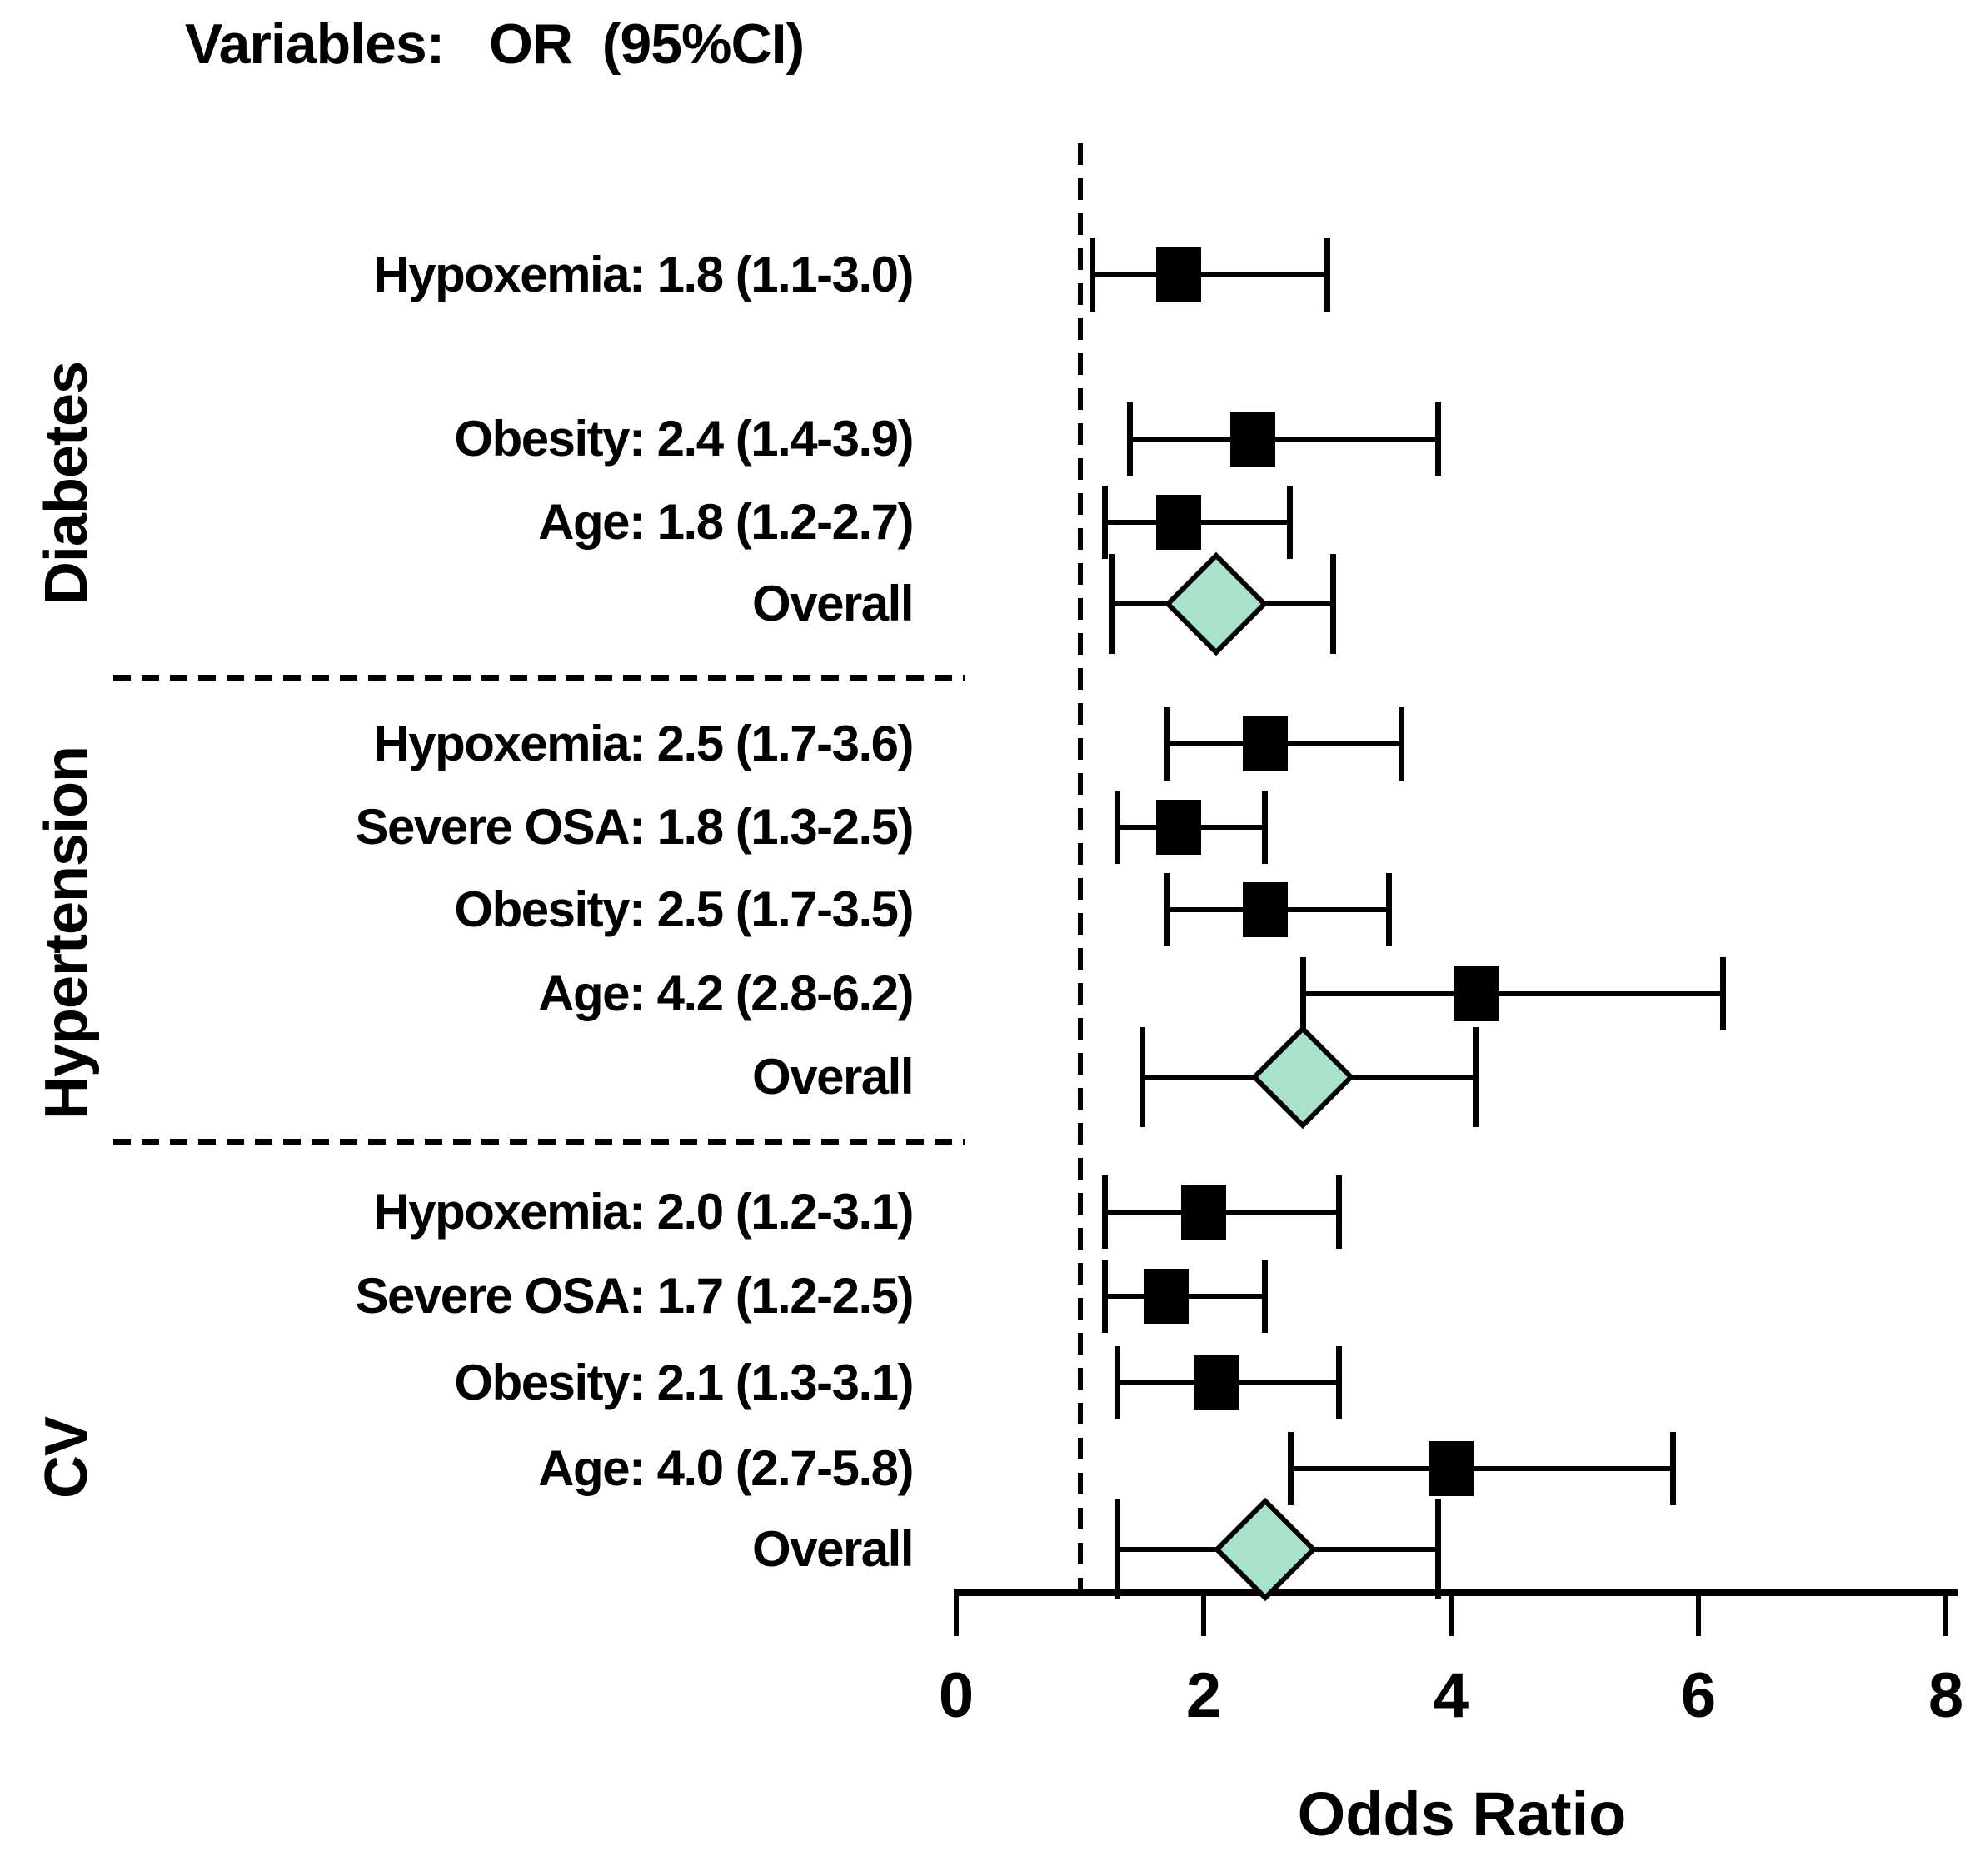 The width and height of the screenshot is (1985, 1876). What do you see at coordinates (634, 827) in the screenshot?
I see `row-label: Severe OSA: 1.8 (1.3-2.5)` at bounding box center [634, 827].